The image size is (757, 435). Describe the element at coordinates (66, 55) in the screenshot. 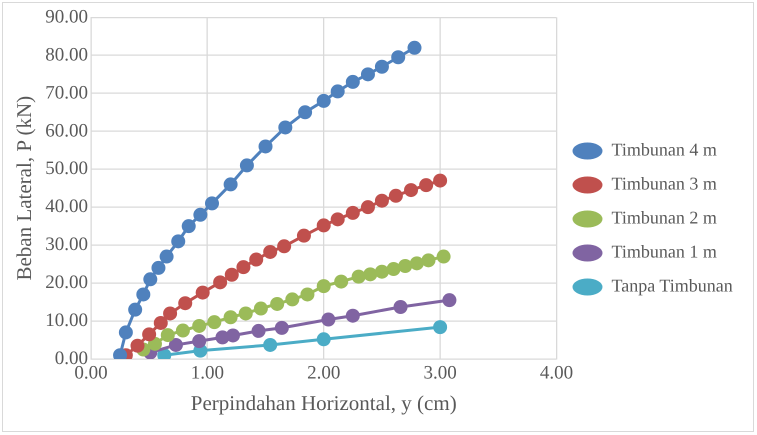

I see `y-tick-label: 80.00` at that location.